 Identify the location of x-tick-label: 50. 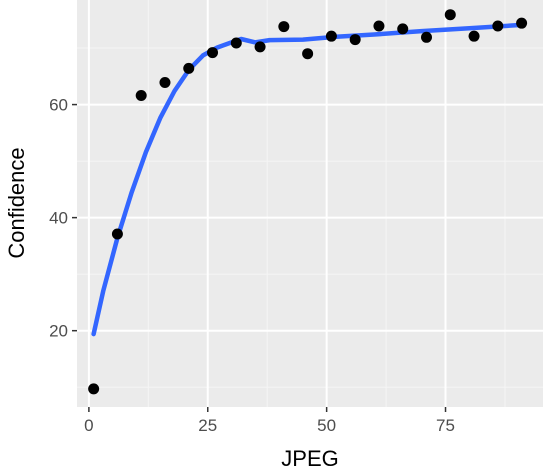
(326, 425).